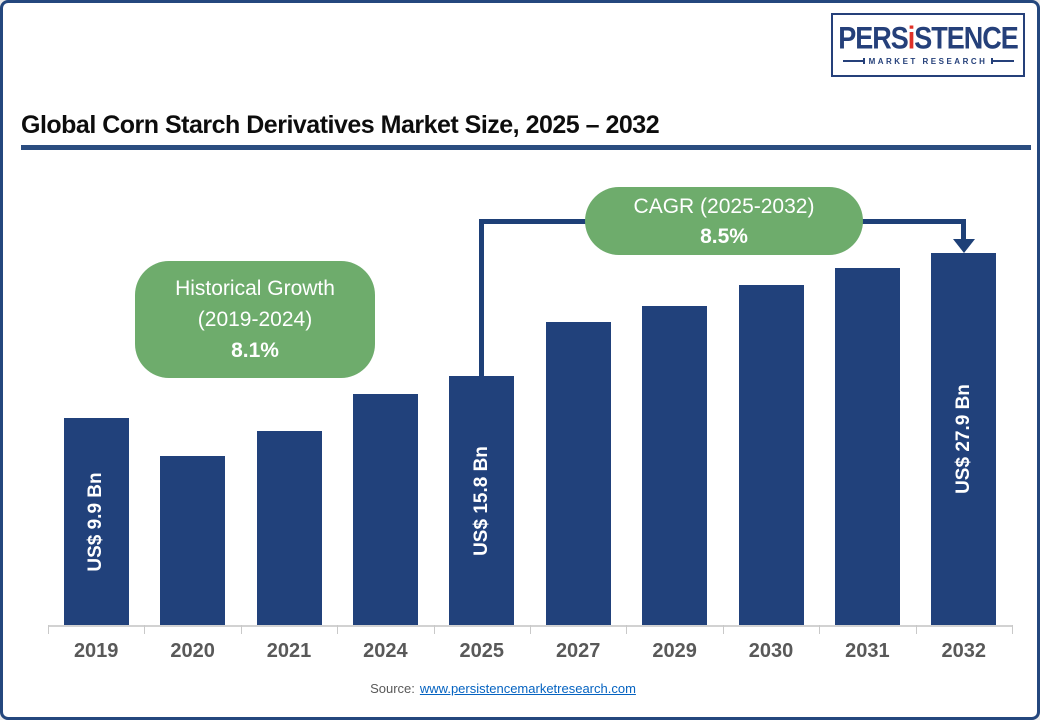  What do you see at coordinates (1002, 61) in the screenshot?
I see `logo-rule-right` at bounding box center [1002, 61].